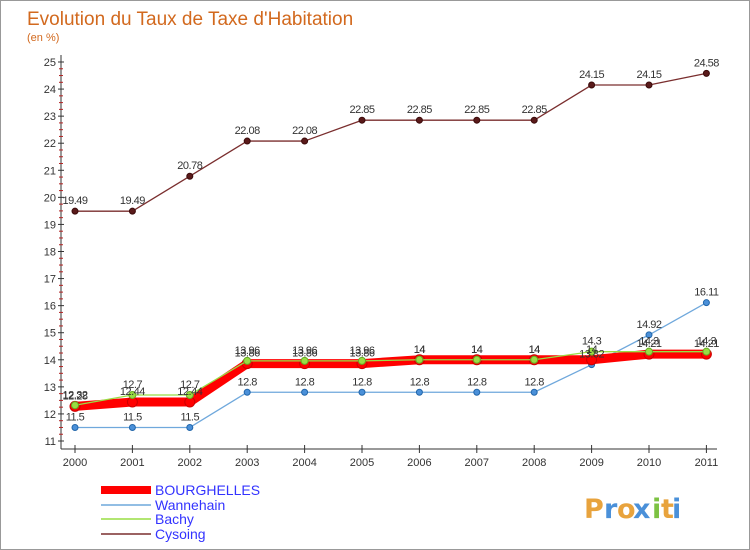  I want to click on data-label: 12.28, so click(74, 396).